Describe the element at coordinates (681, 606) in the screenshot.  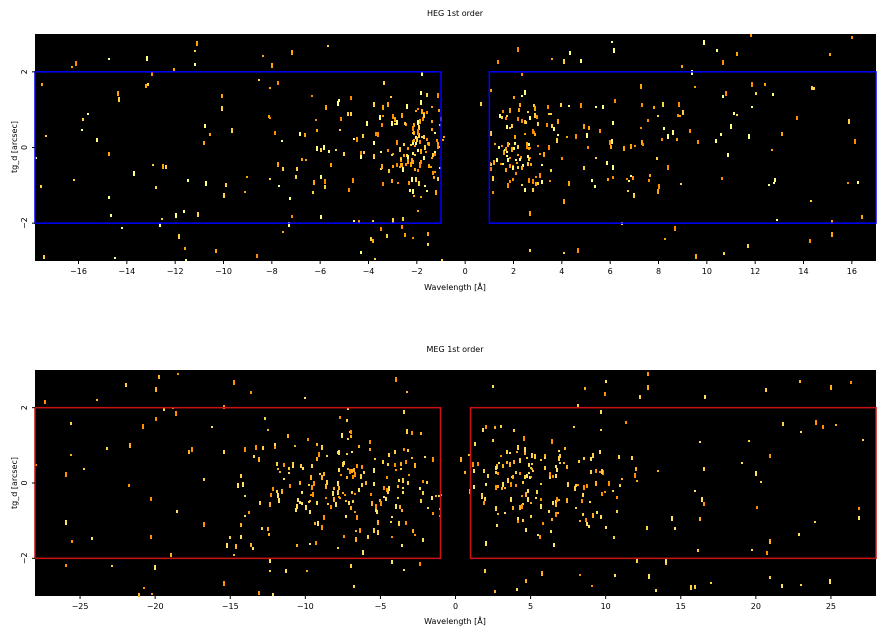
I see `meg-x-tick-label: 15` at that location.